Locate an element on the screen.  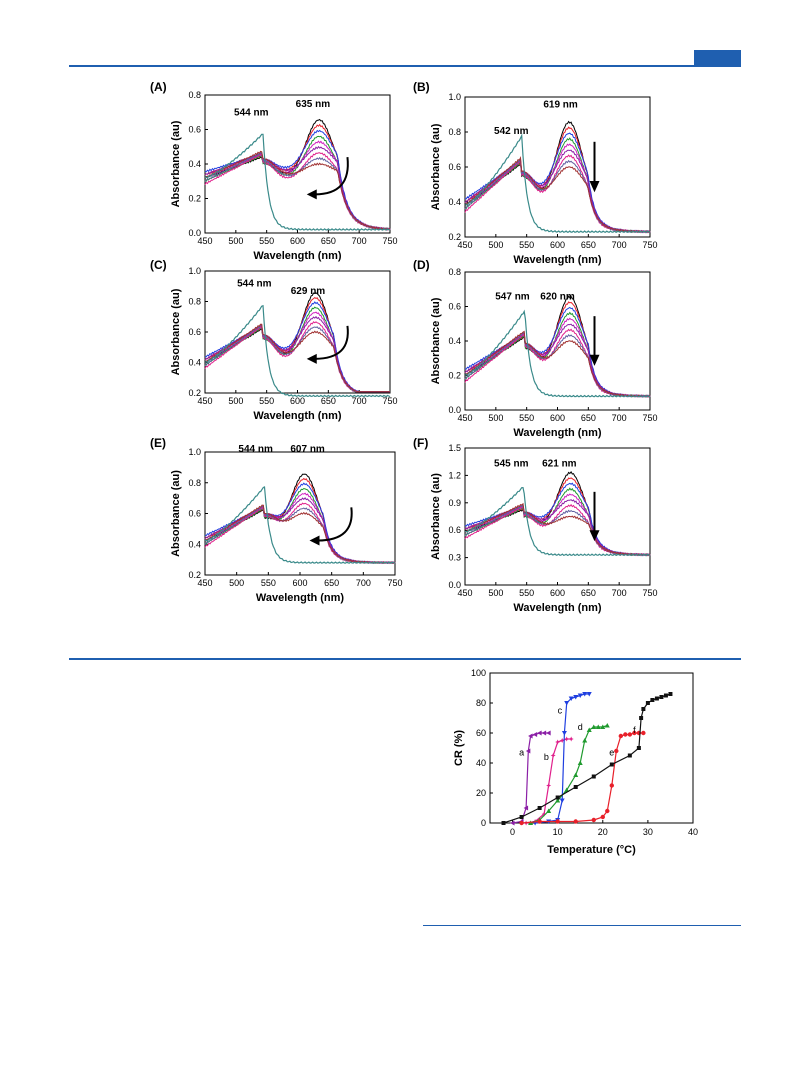
x-tick-label: 0 is located at coordinates (512, 832).